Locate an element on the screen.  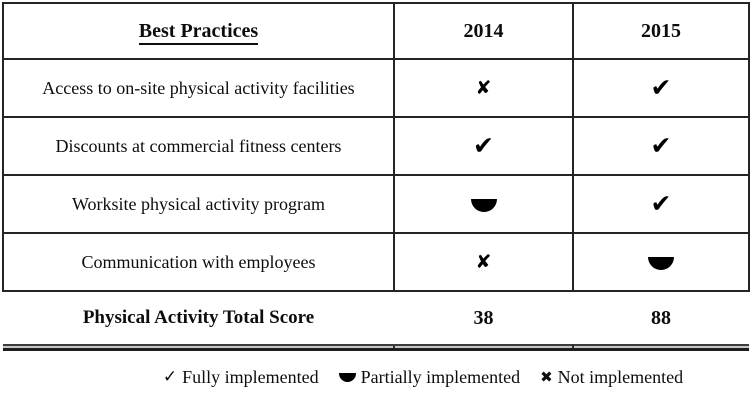
status-cell-2014: ✔ is located at coordinates (483, 146).